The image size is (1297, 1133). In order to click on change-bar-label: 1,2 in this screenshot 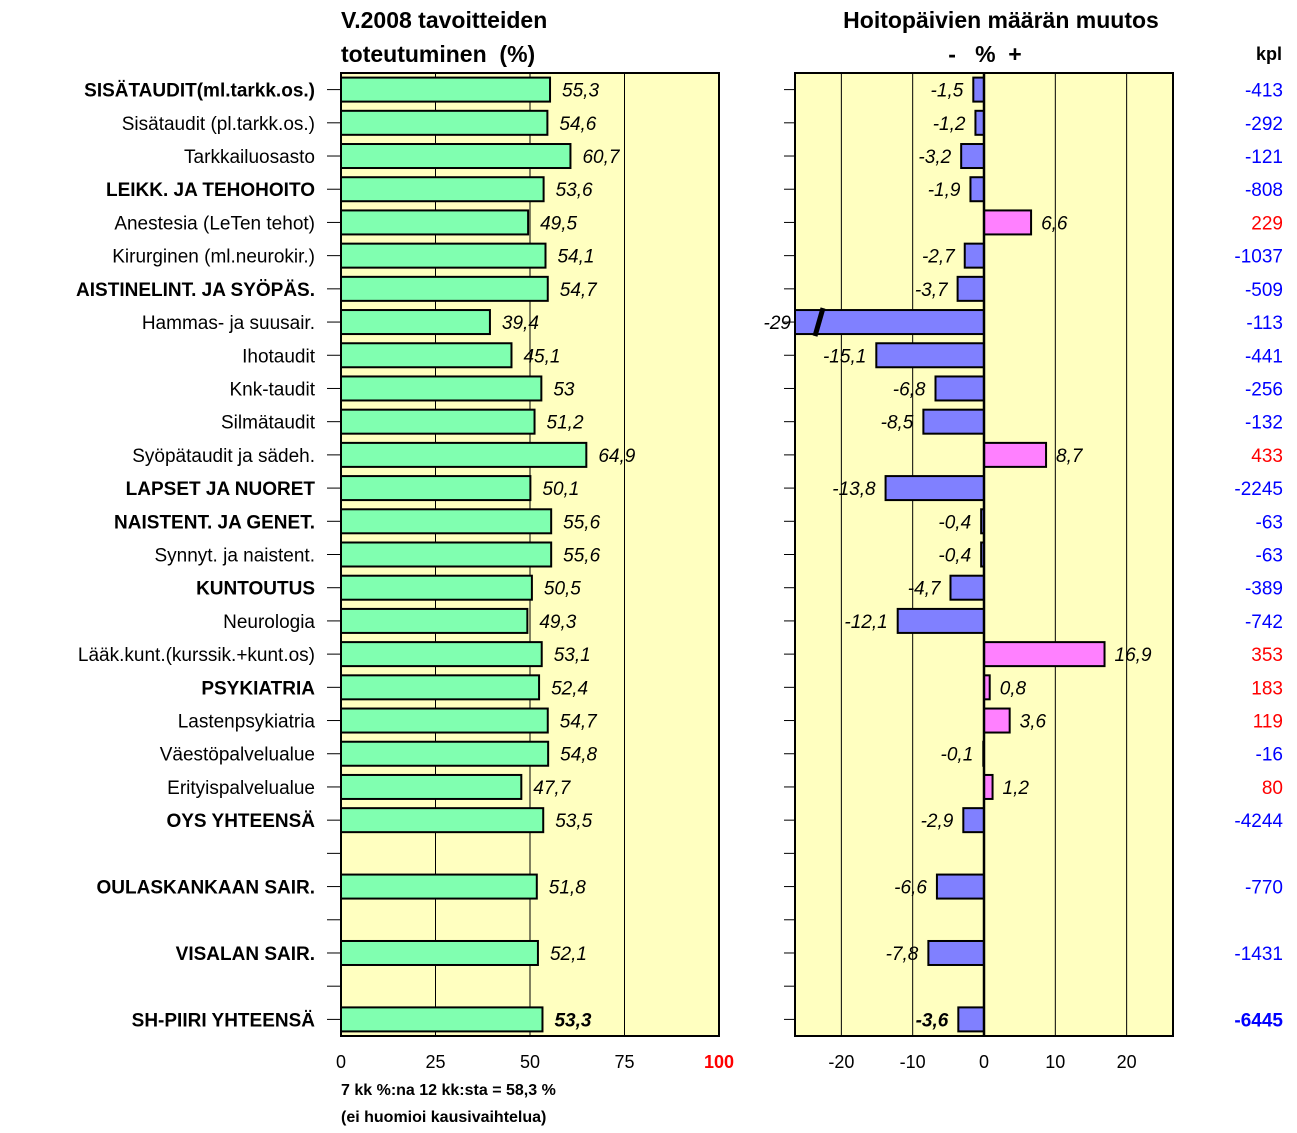, I will do `click(1016, 788)`.